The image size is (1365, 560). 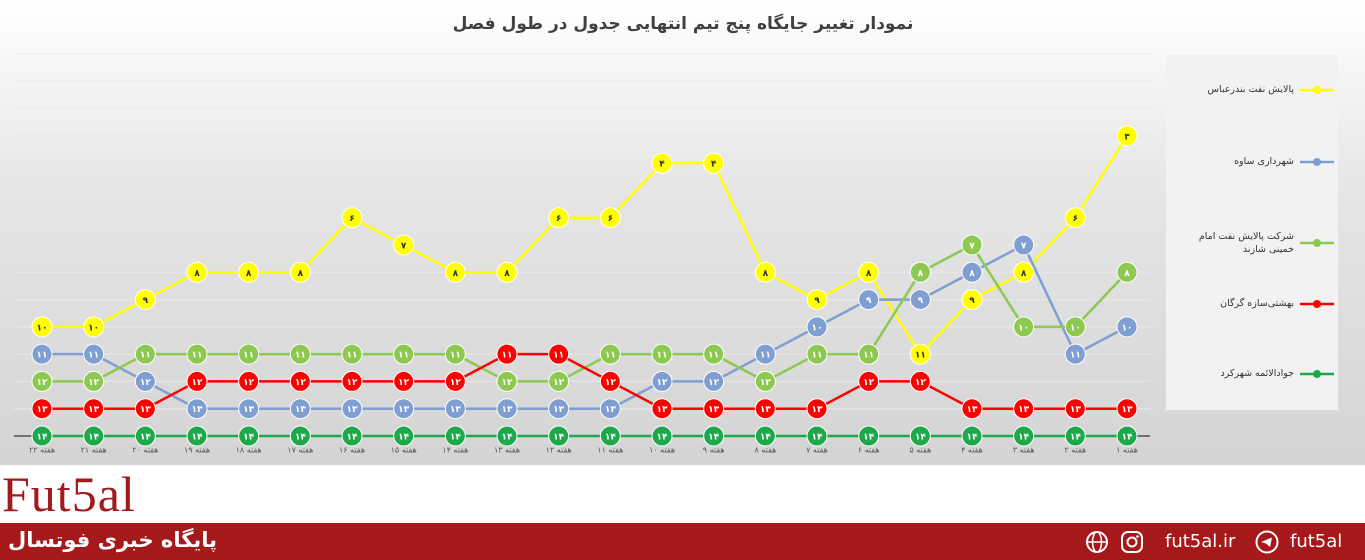 I want to click on x-tick-label: هفته ۲, so click(x=1075, y=450).